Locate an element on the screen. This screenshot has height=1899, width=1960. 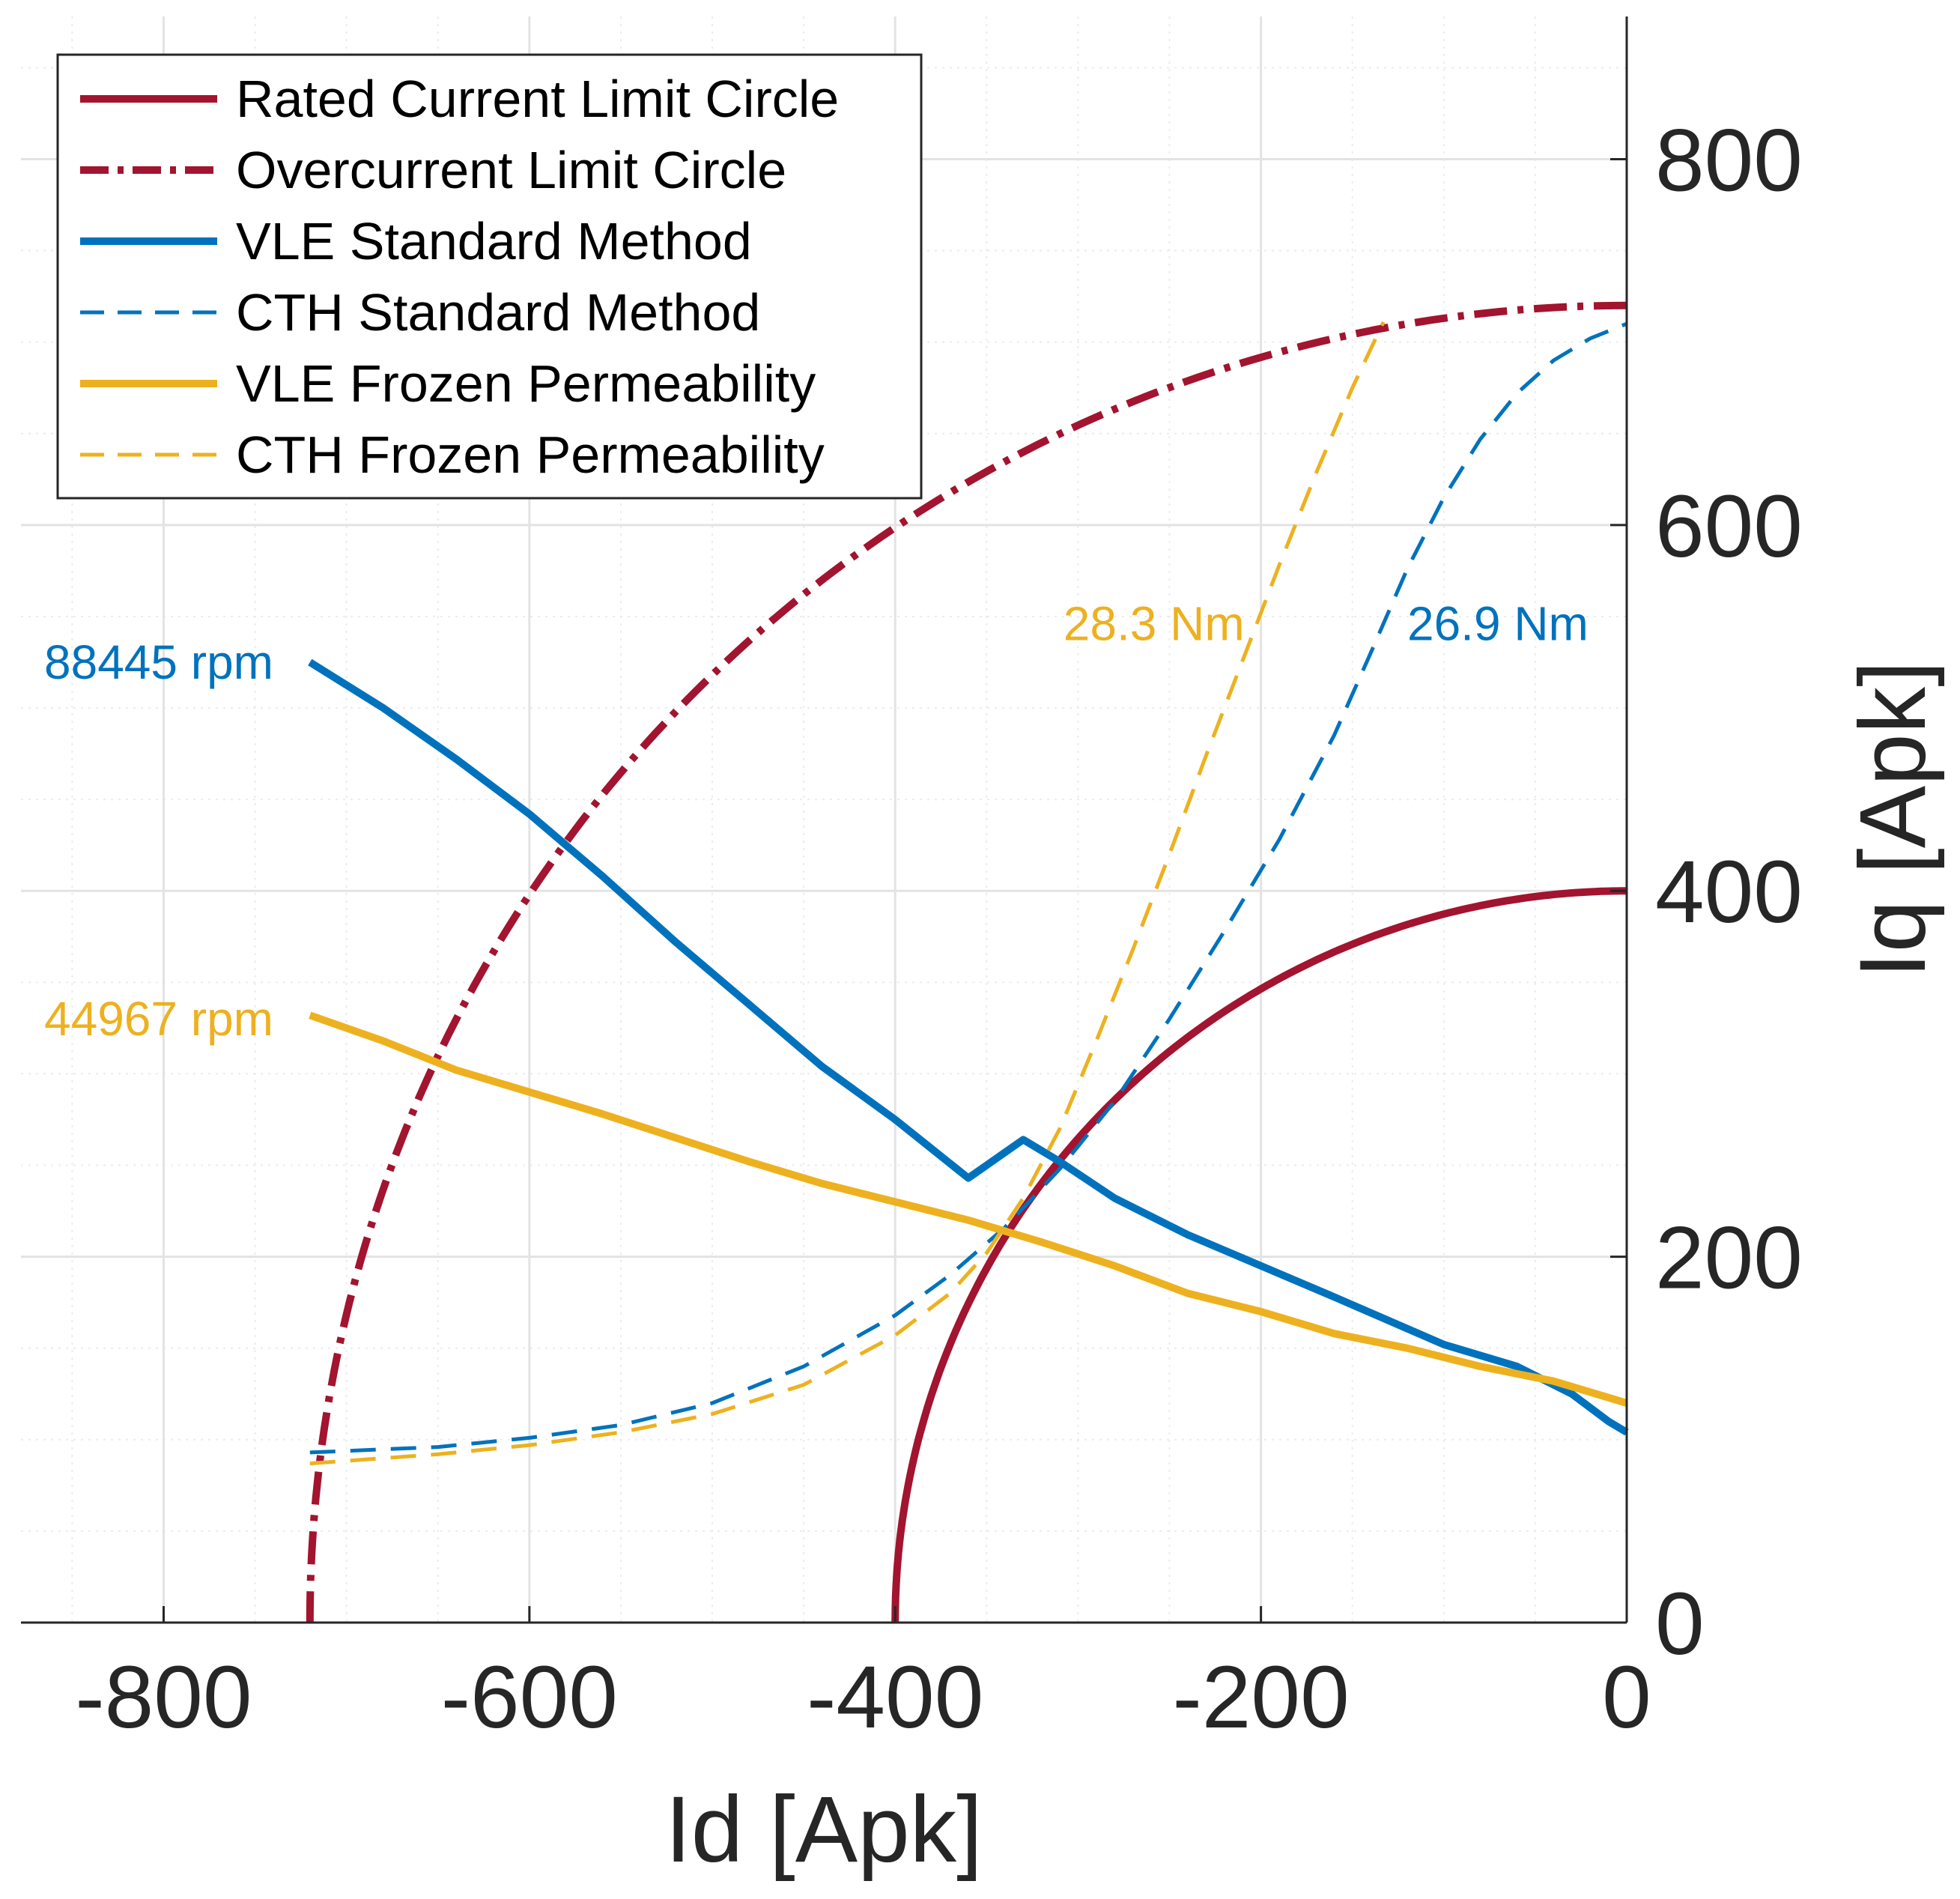
legend-label-cth-frozen-permeability: CTH Frozen Permeability is located at coordinates (530, 455).